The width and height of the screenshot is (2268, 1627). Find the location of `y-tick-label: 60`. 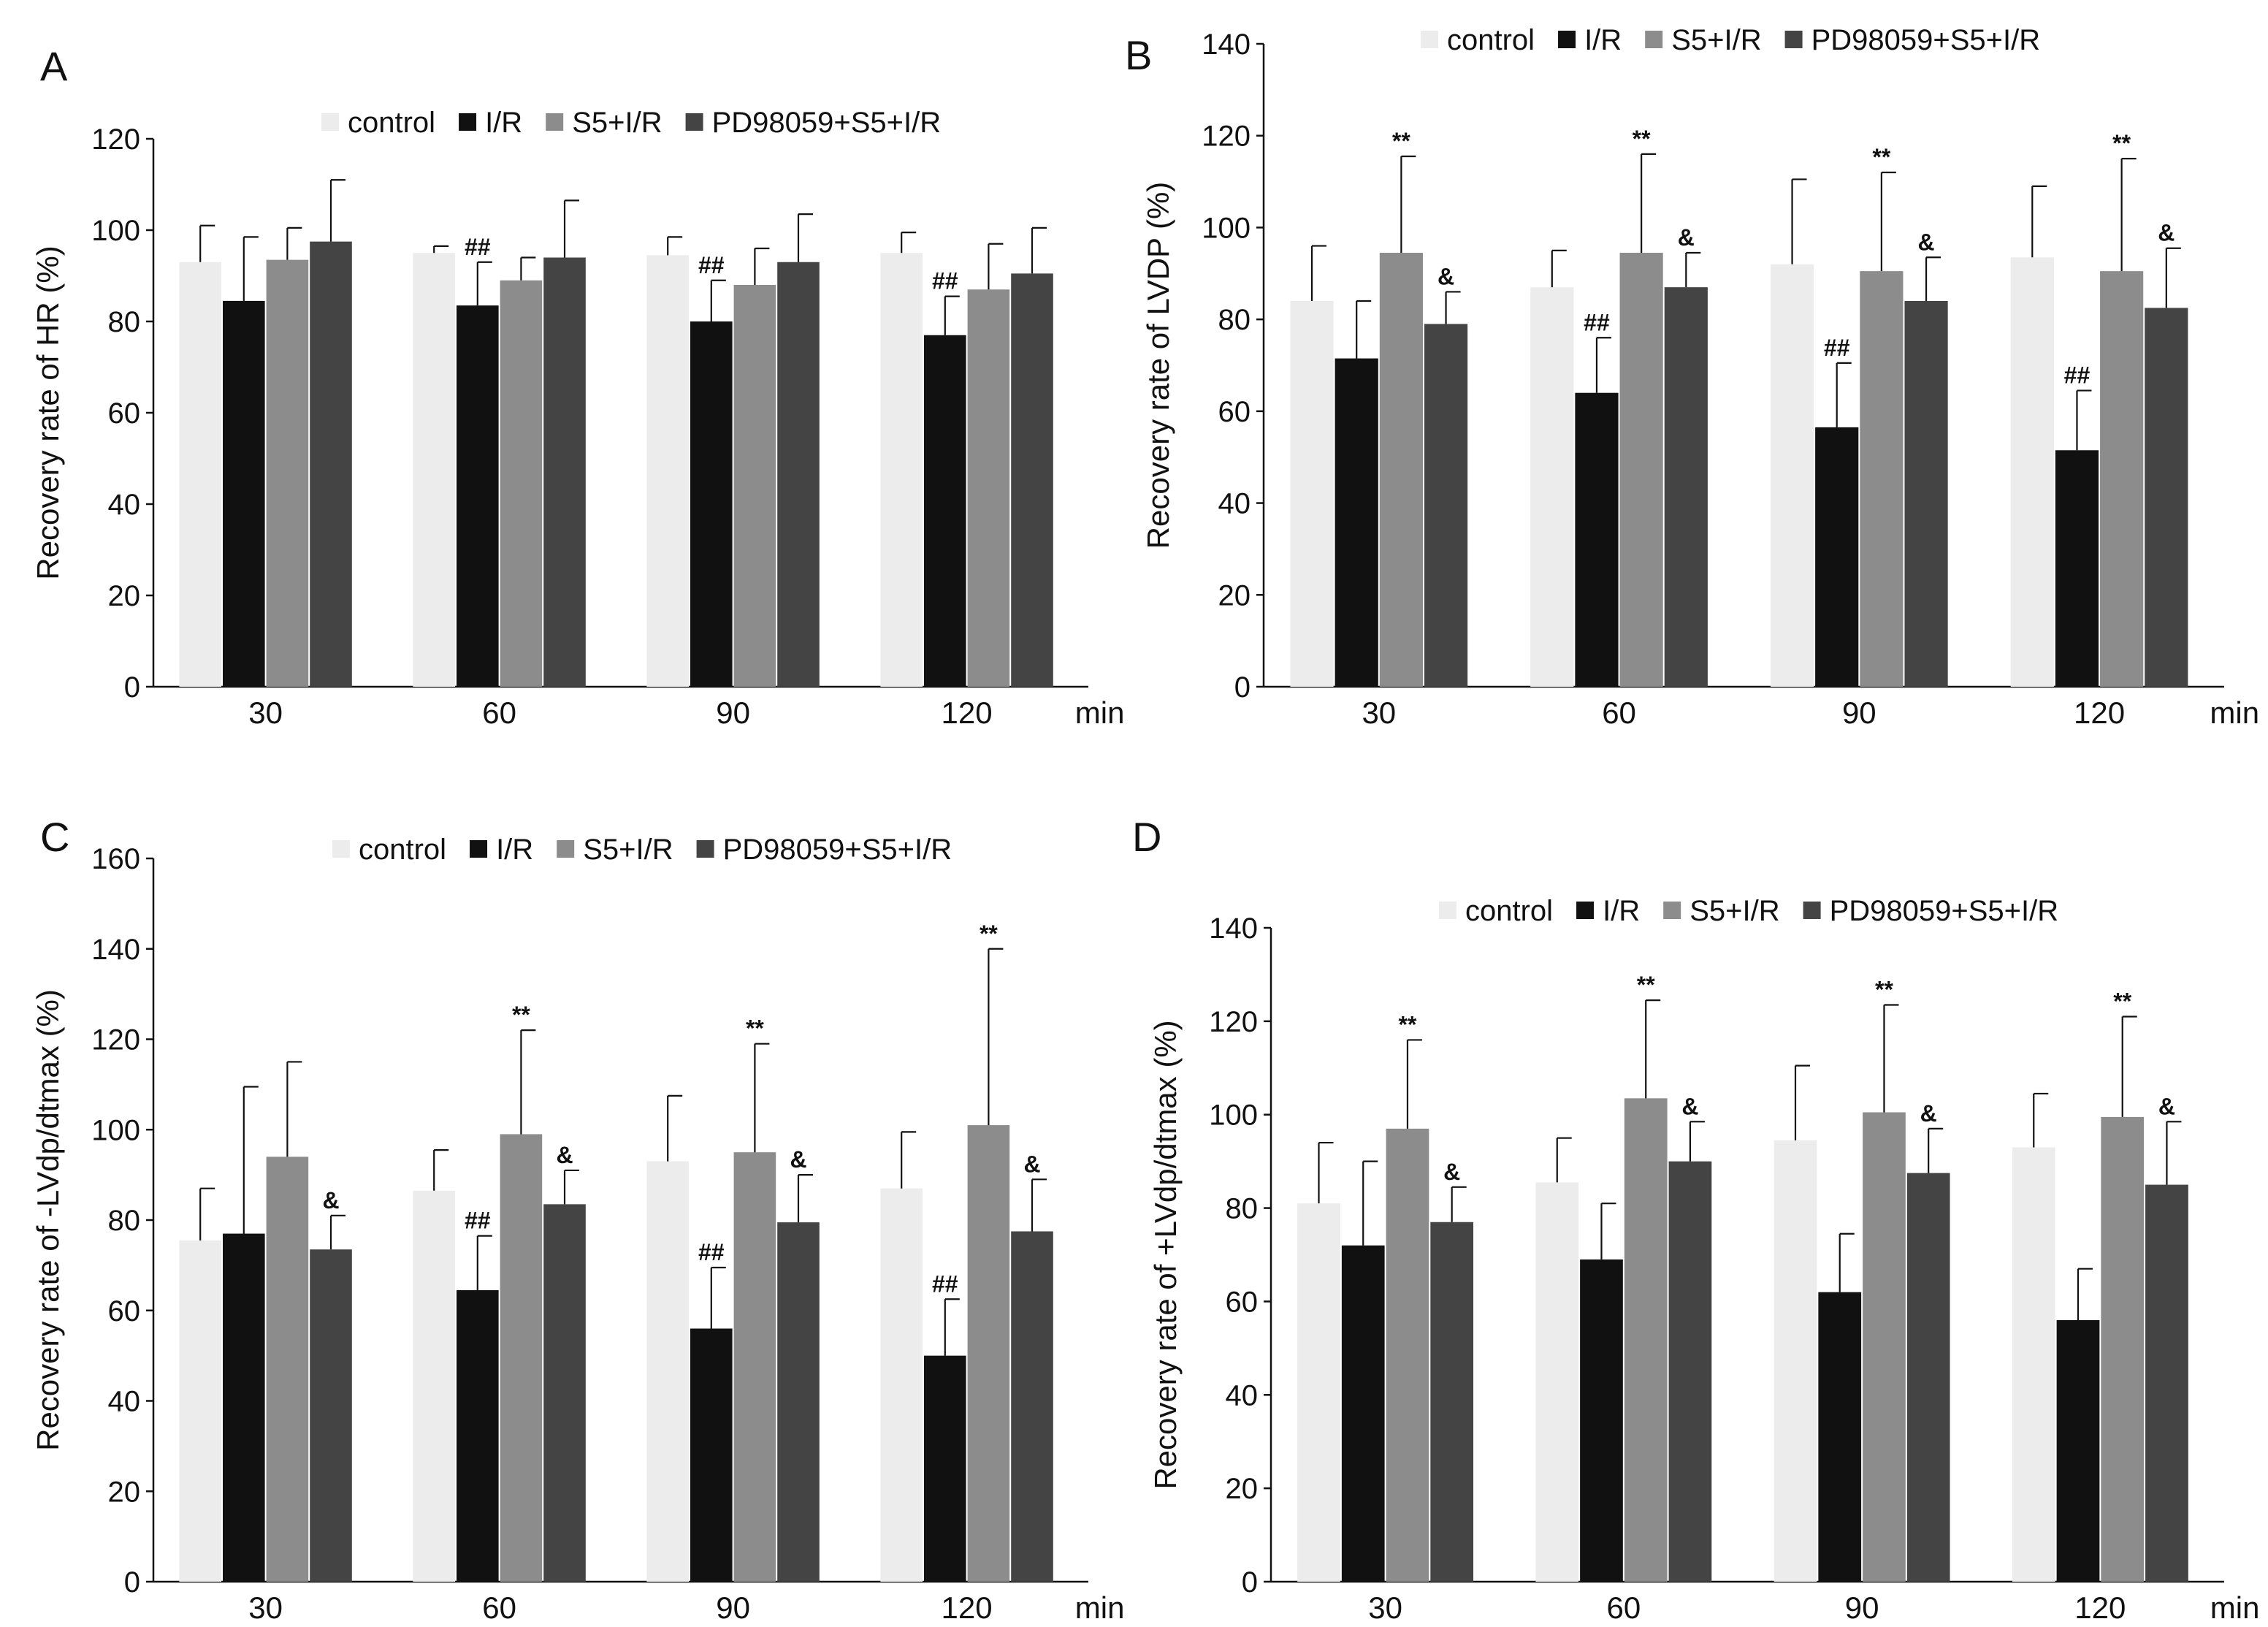

y-tick-label: 60 is located at coordinates (1234, 412).